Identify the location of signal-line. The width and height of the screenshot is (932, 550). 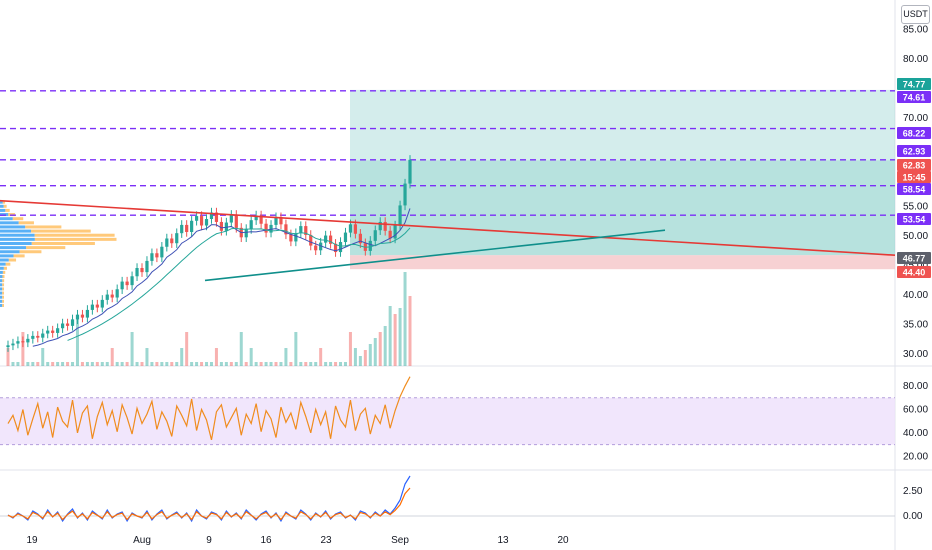
(209, 504).